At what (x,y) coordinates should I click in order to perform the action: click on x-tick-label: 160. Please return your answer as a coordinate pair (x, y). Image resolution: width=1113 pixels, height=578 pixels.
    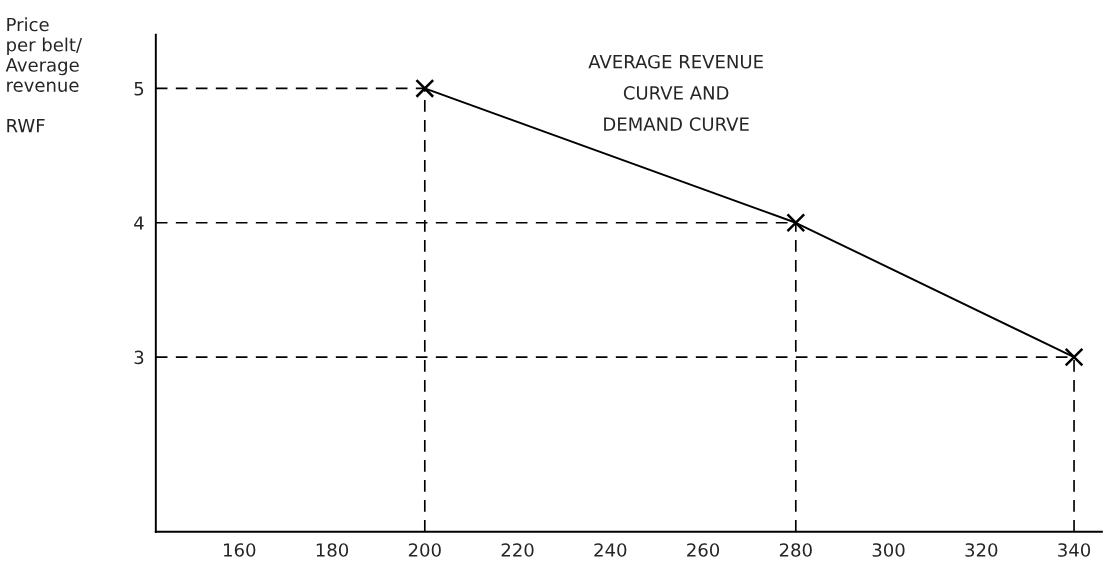
    Looking at the image, I should click on (240, 550).